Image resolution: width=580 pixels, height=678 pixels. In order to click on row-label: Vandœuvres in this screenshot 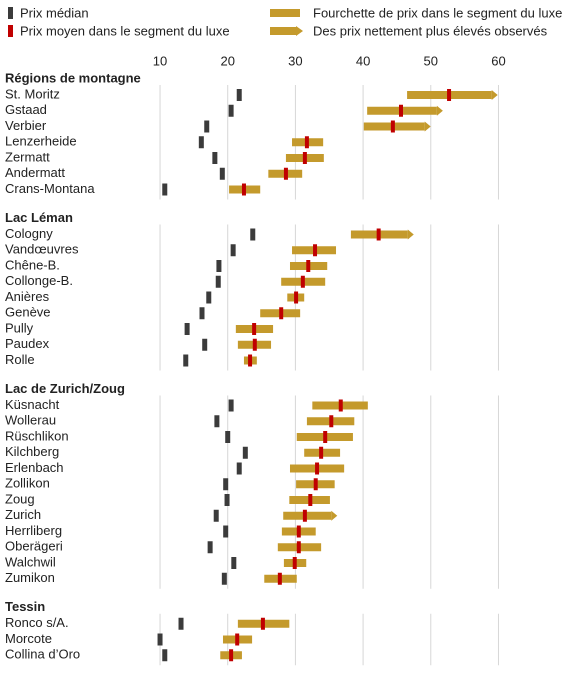, I will do `click(42, 249)`.